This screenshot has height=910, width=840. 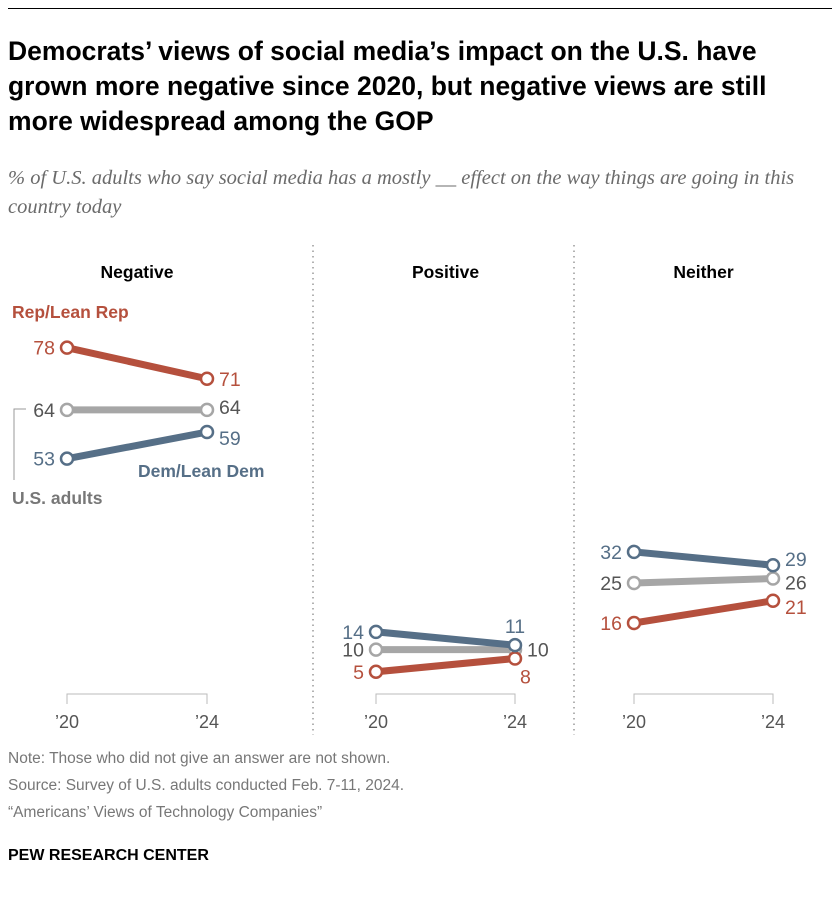 I want to click on data-label: 8, so click(x=525, y=677).